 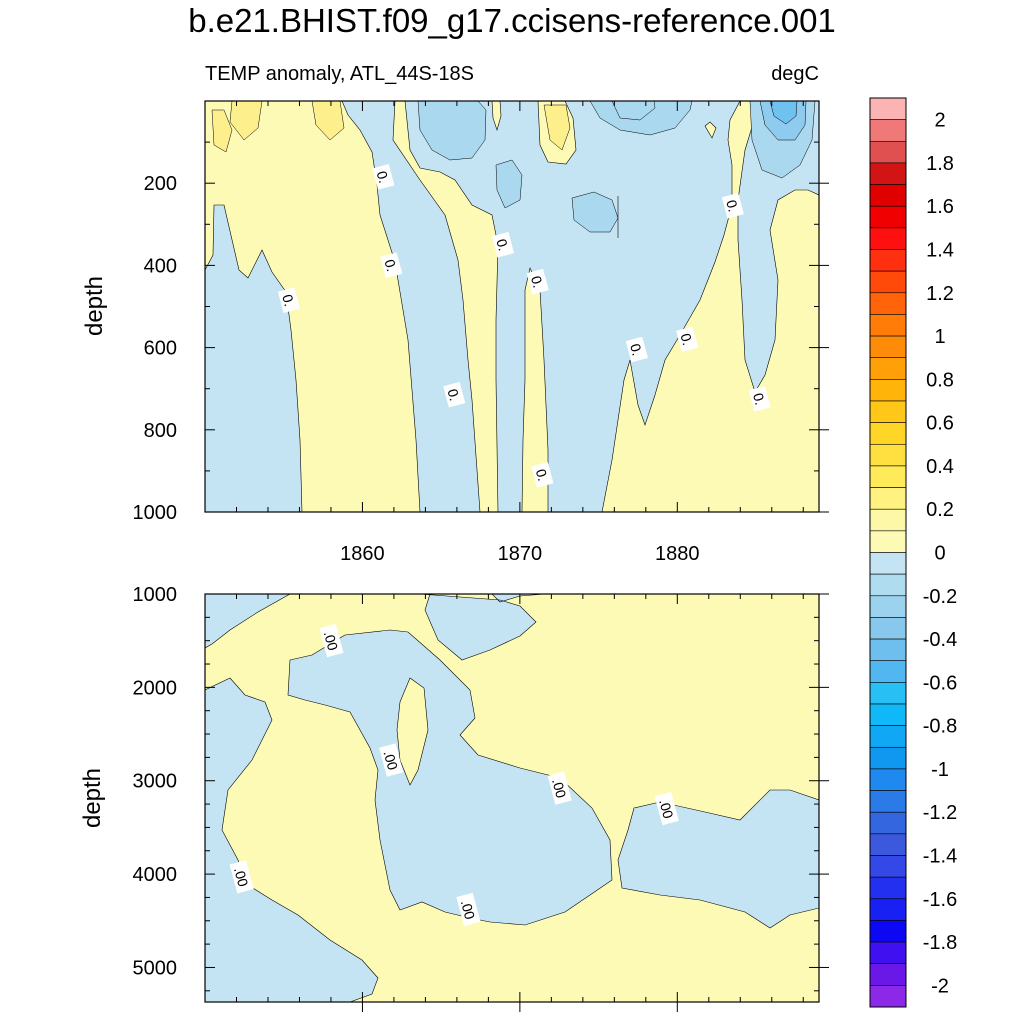 I want to click on top-negative-region-mid, so click(x=411, y=306).